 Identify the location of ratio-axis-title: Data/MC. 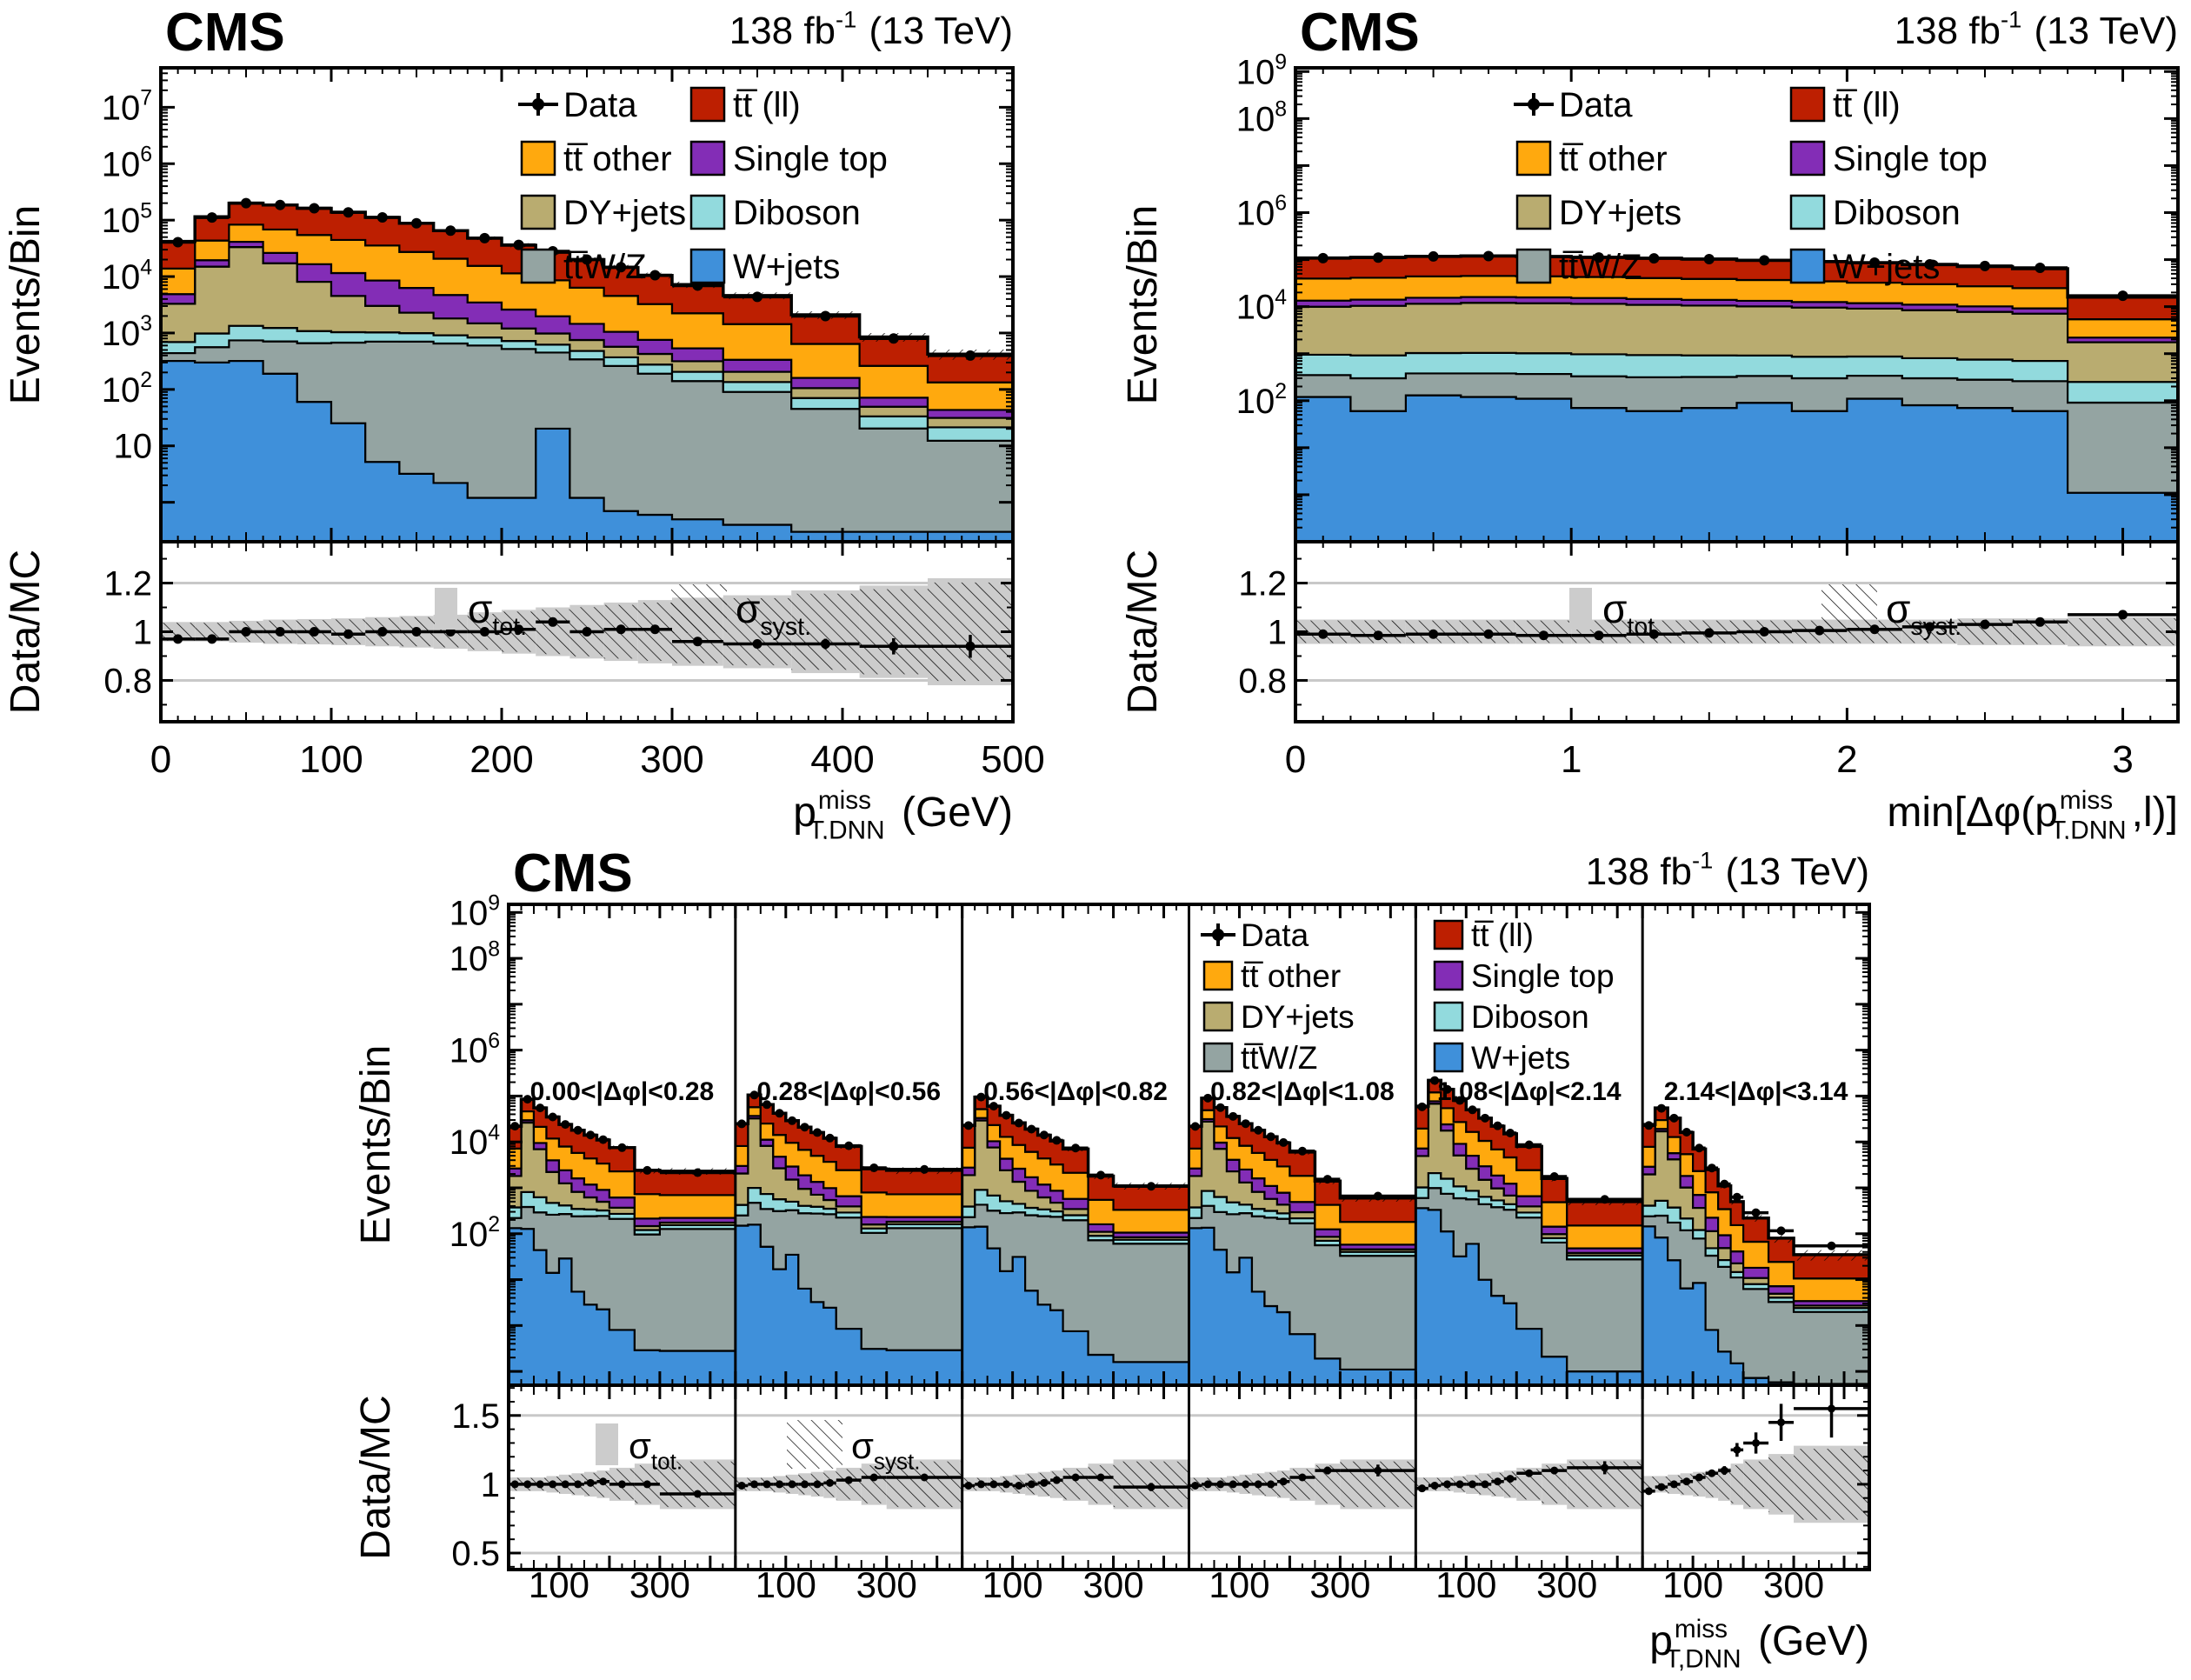
(376, 1477).